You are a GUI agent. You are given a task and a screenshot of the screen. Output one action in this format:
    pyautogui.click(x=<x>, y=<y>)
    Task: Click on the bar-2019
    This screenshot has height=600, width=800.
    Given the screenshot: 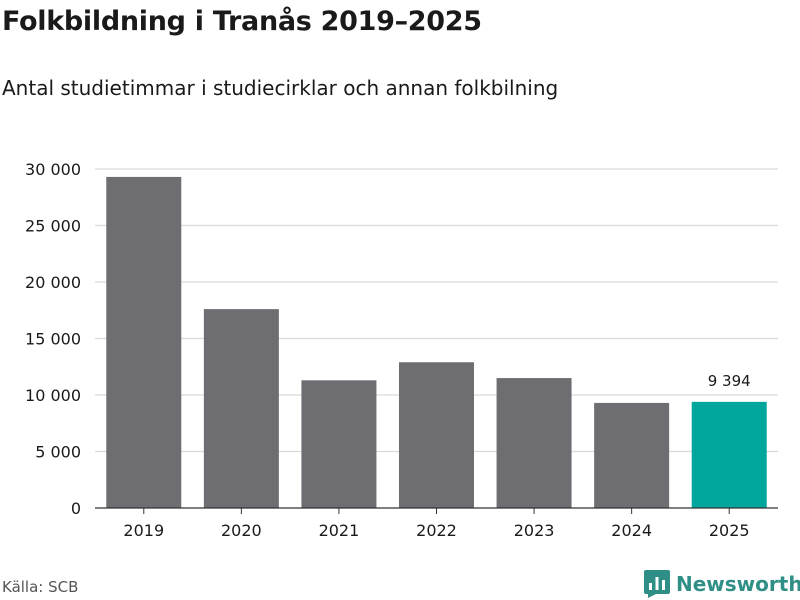 What is the action you would take?
    pyautogui.click(x=144, y=342)
    